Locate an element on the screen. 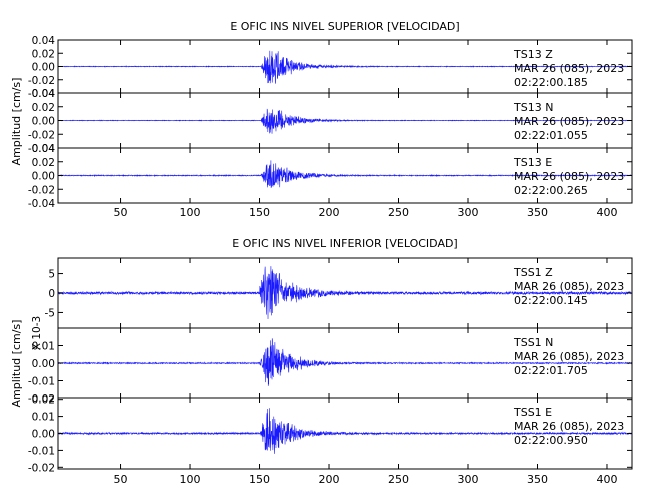 This screenshot has width=650, height=500. chart-title: E OFIC INS NIVEL SUPERIOR [VELOCIDAD] is located at coordinates (344, 26).